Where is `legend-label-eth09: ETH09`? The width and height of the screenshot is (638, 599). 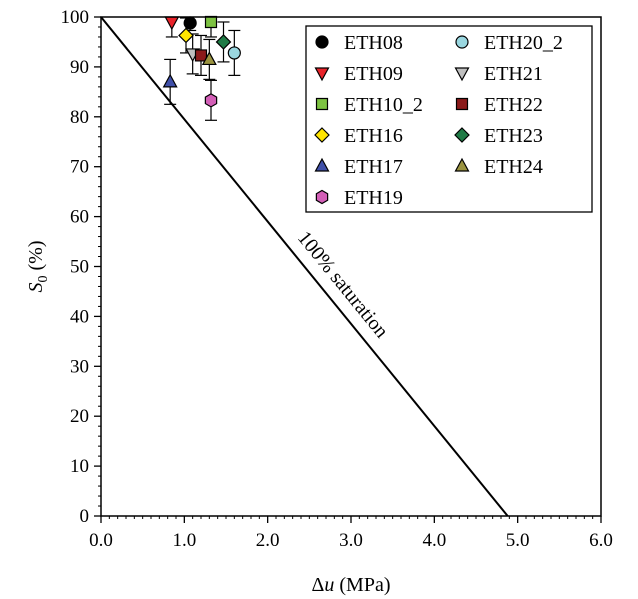 legend-label-eth09: ETH09 is located at coordinates (373, 74).